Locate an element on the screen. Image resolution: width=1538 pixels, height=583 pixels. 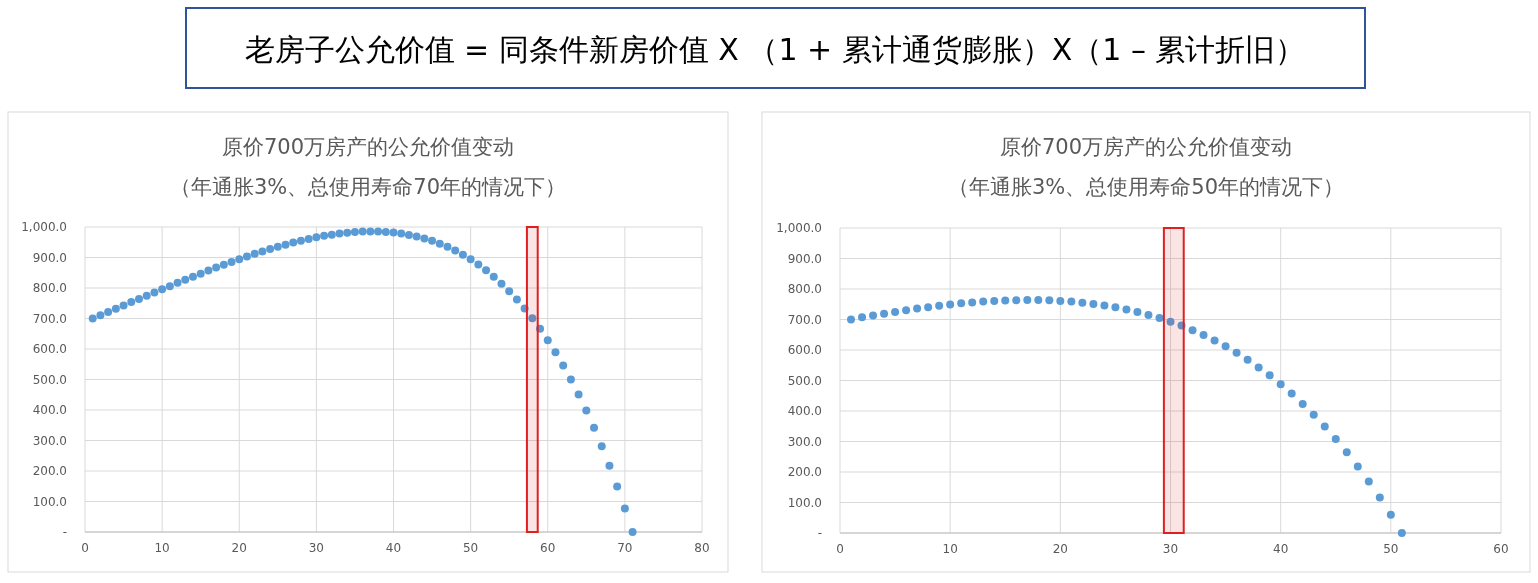
chart-subtitle: （年通胀3%、总使用寿命70年的情况下） is located at coordinates (368, 187).